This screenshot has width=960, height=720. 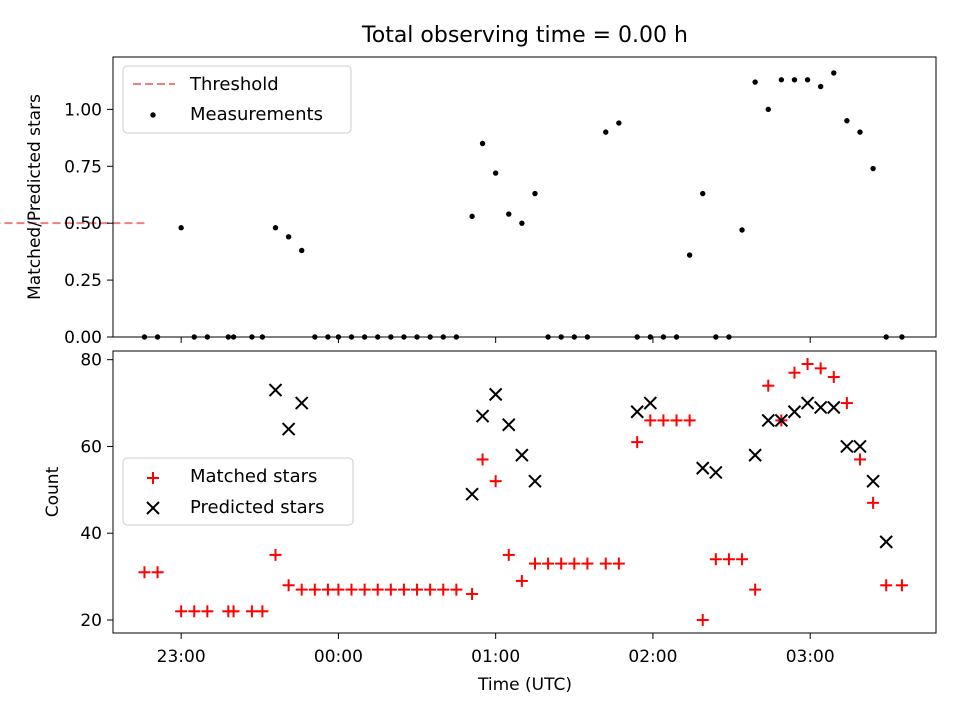 What do you see at coordinates (810, 657) in the screenshot?
I see `x-tick-label: 03:00` at bounding box center [810, 657].